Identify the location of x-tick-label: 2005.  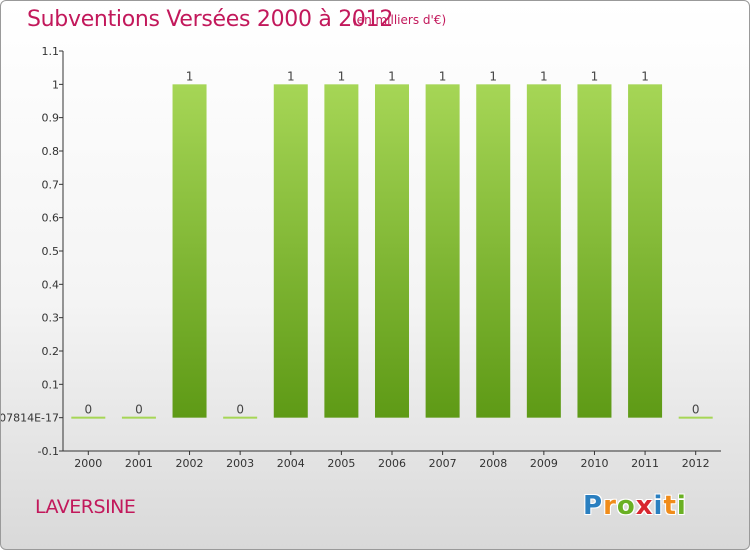
(341, 463).